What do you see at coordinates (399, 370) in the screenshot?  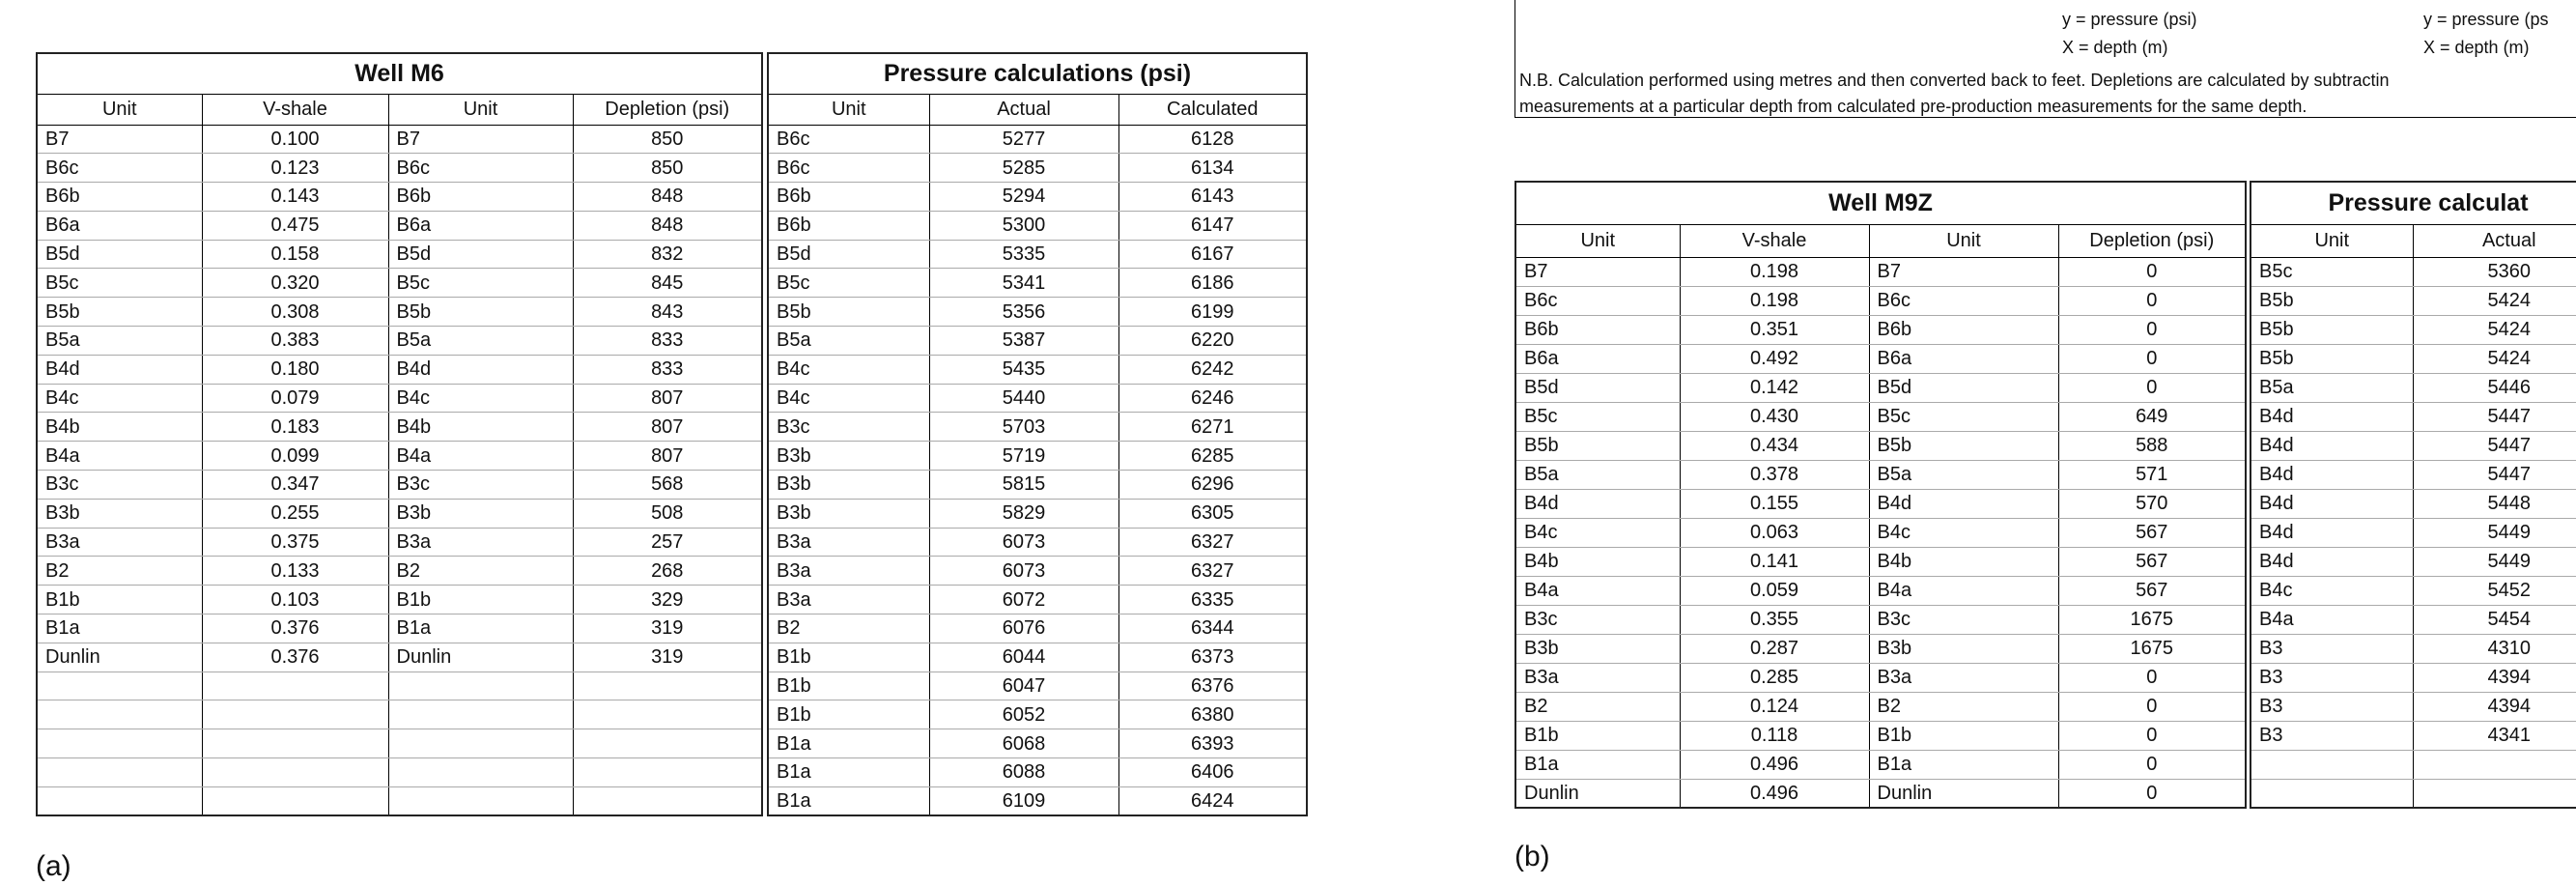 I see `table-row: B4d 0.180 B4d 833` at bounding box center [399, 370].